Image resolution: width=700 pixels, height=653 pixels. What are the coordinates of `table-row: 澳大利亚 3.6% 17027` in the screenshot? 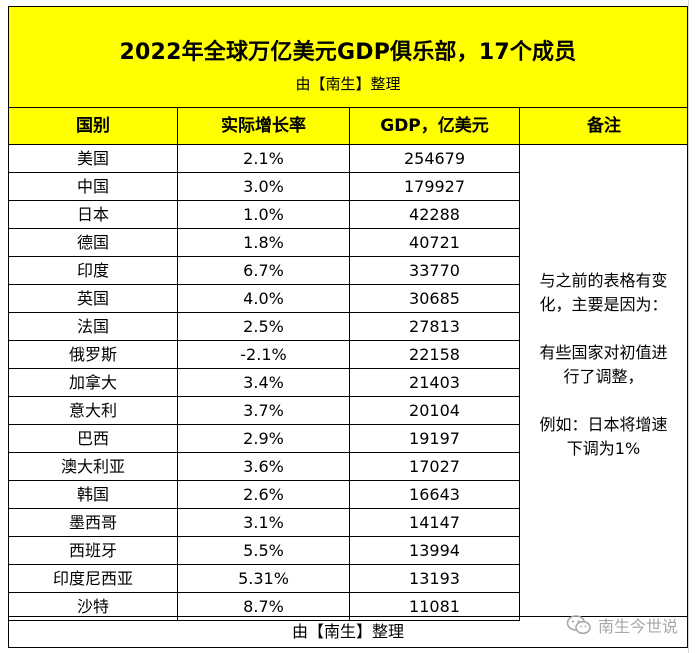 It's located at (264, 467).